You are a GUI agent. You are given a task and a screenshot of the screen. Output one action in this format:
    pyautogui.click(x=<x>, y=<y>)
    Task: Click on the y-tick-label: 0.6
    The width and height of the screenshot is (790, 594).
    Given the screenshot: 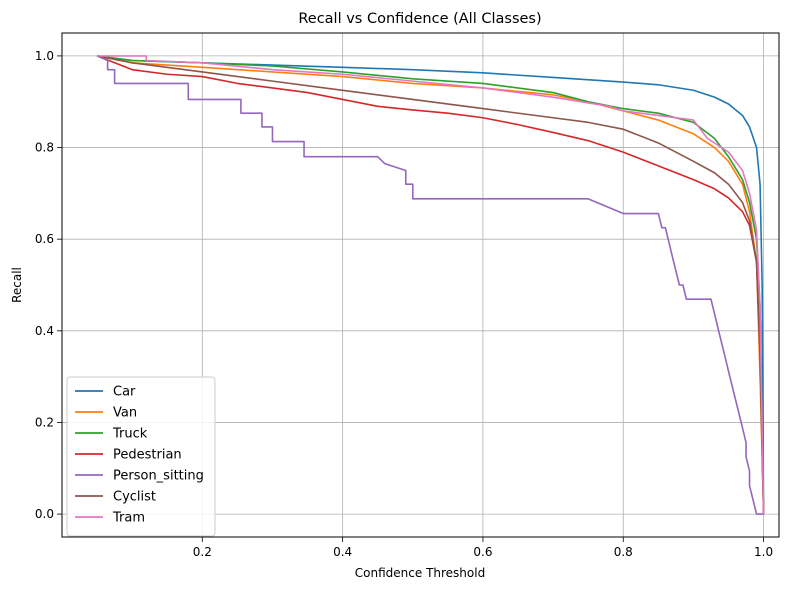 What is the action you would take?
    pyautogui.click(x=44, y=239)
    